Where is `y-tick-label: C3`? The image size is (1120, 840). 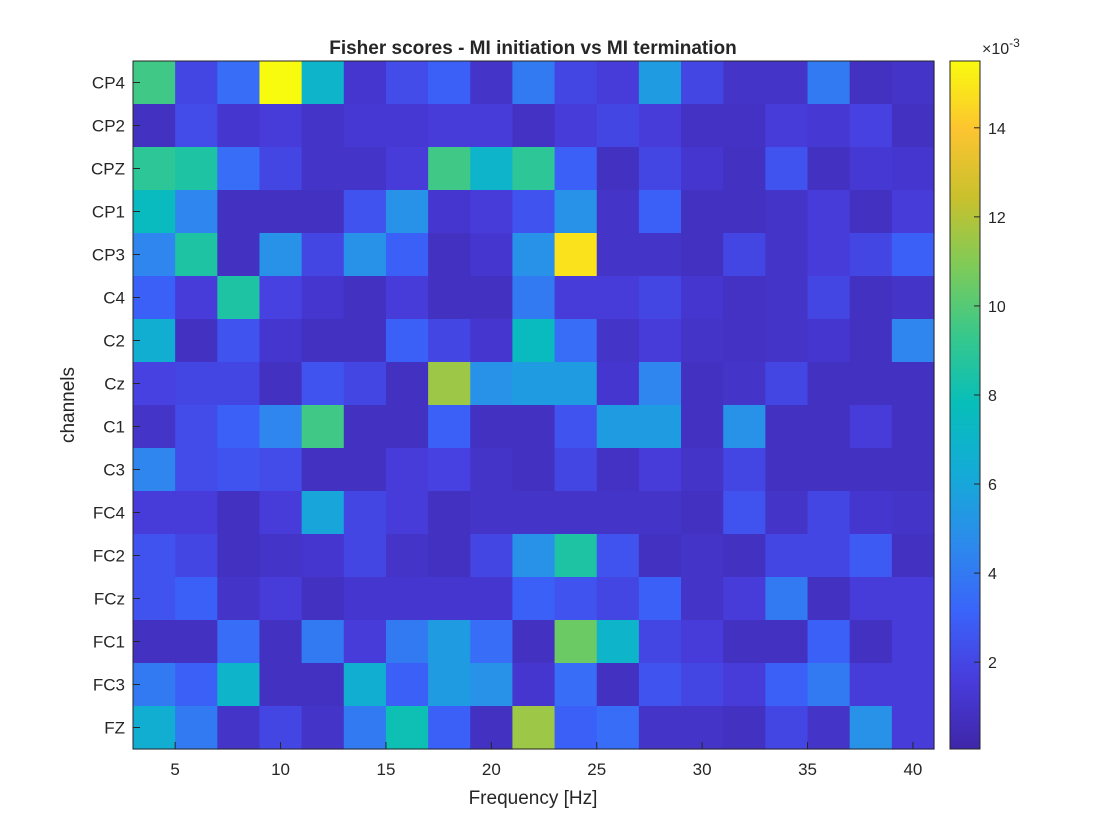
y-tick-label: C3 is located at coordinates (114, 470).